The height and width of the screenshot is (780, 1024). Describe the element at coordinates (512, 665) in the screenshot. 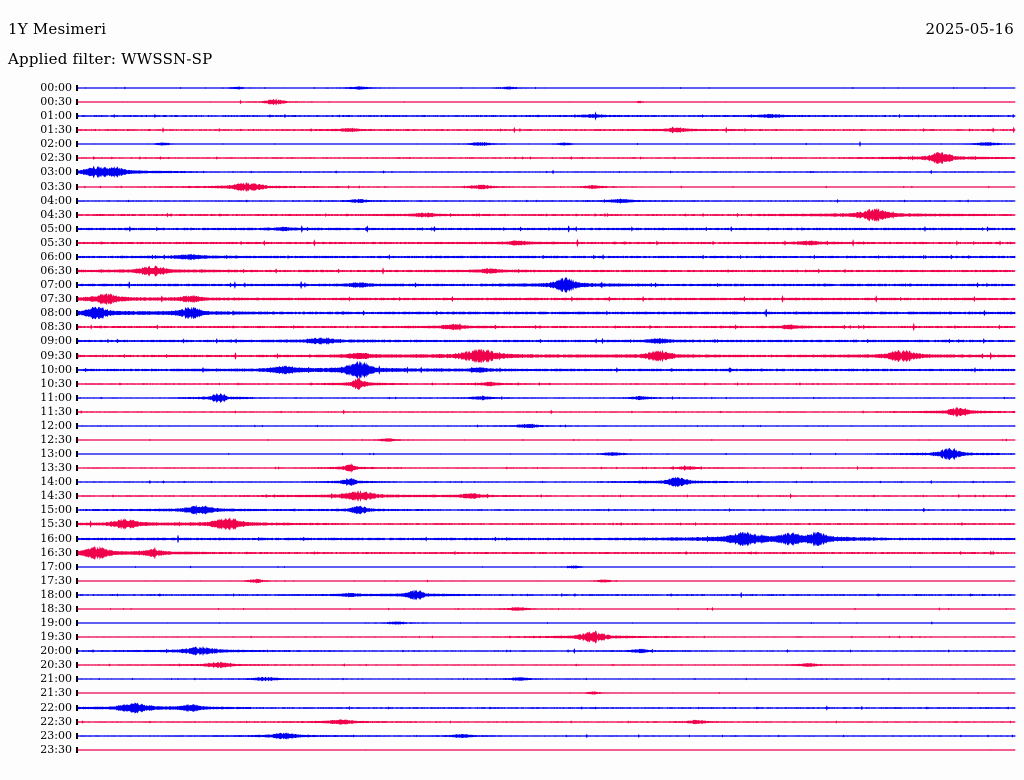

I see `trace-row: 20:30` at that location.